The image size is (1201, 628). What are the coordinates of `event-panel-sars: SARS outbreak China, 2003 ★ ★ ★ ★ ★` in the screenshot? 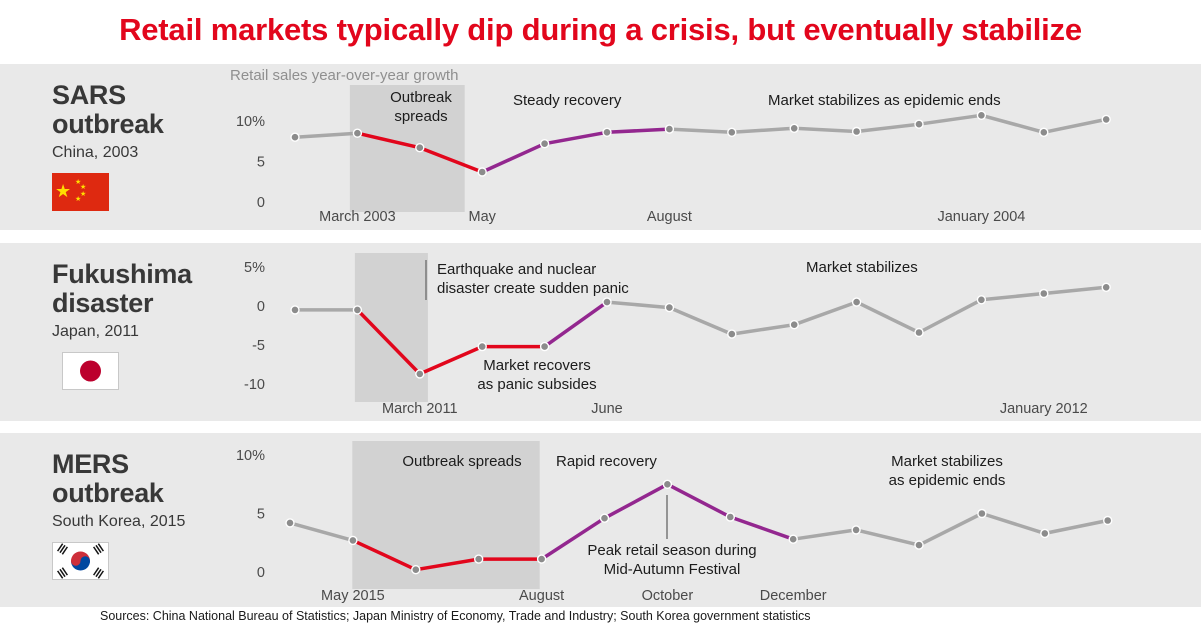 It's located at (138, 146).